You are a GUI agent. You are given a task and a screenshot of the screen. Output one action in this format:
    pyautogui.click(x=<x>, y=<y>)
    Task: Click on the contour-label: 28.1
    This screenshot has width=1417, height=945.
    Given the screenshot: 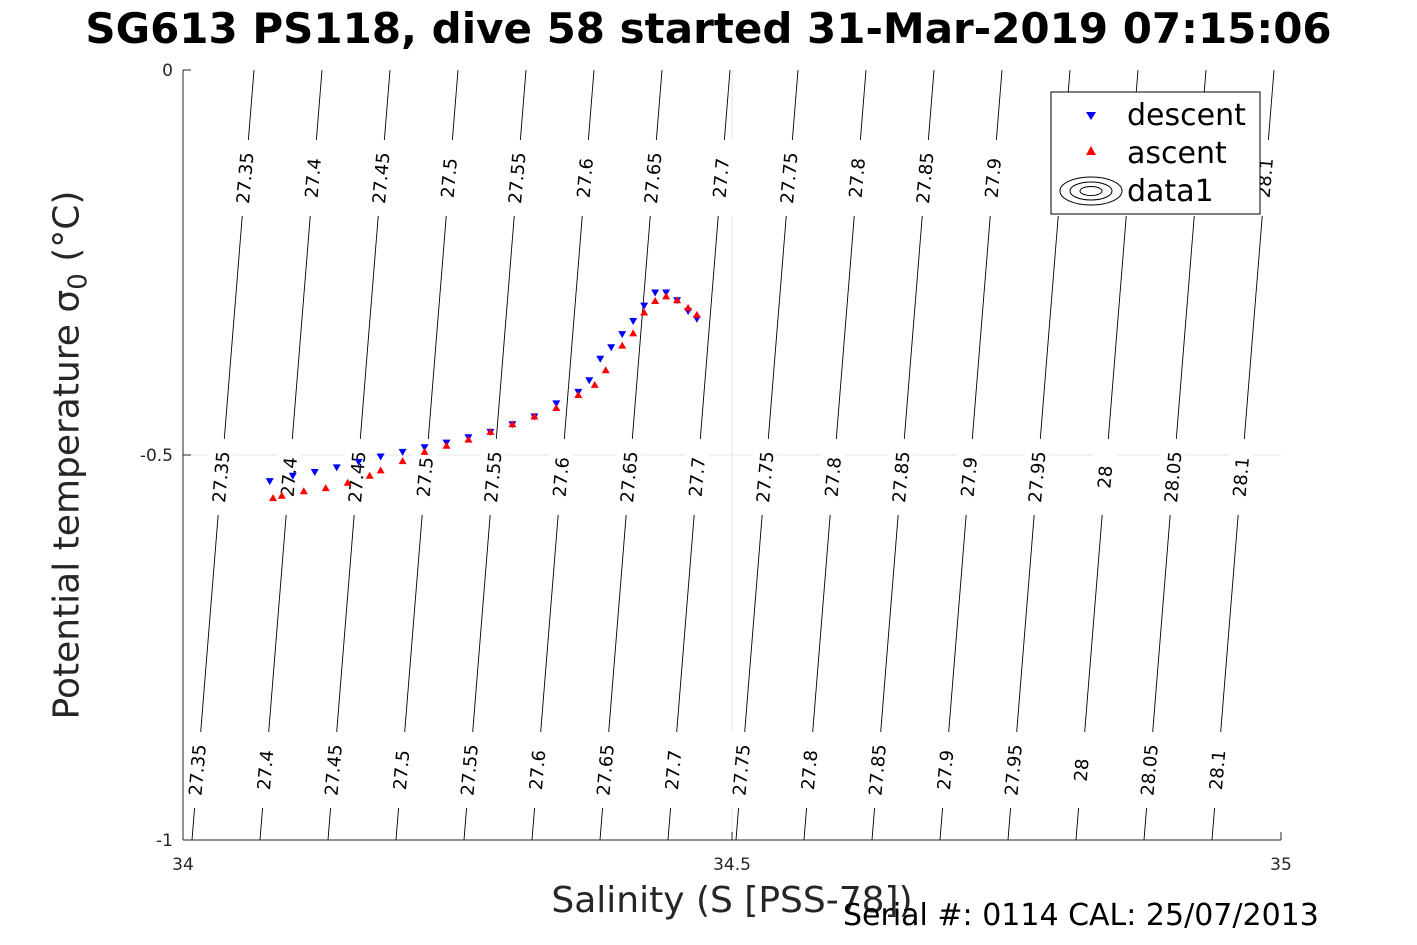 What is the action you would take?
    pyautogui.click(x=1242, y=477)
    